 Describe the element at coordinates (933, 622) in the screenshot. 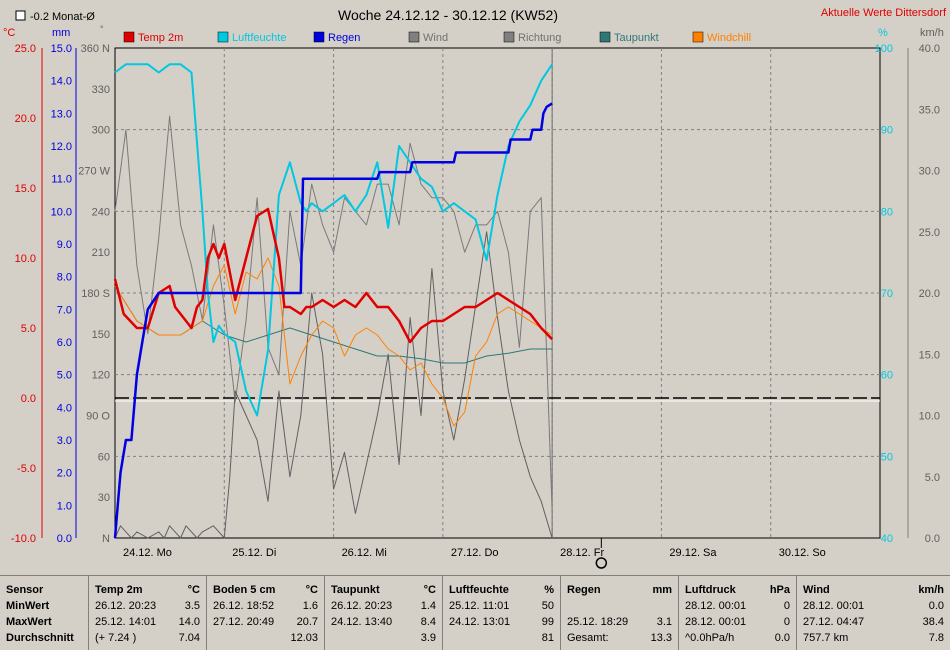

I see `summary-value: 38.4` at that location.